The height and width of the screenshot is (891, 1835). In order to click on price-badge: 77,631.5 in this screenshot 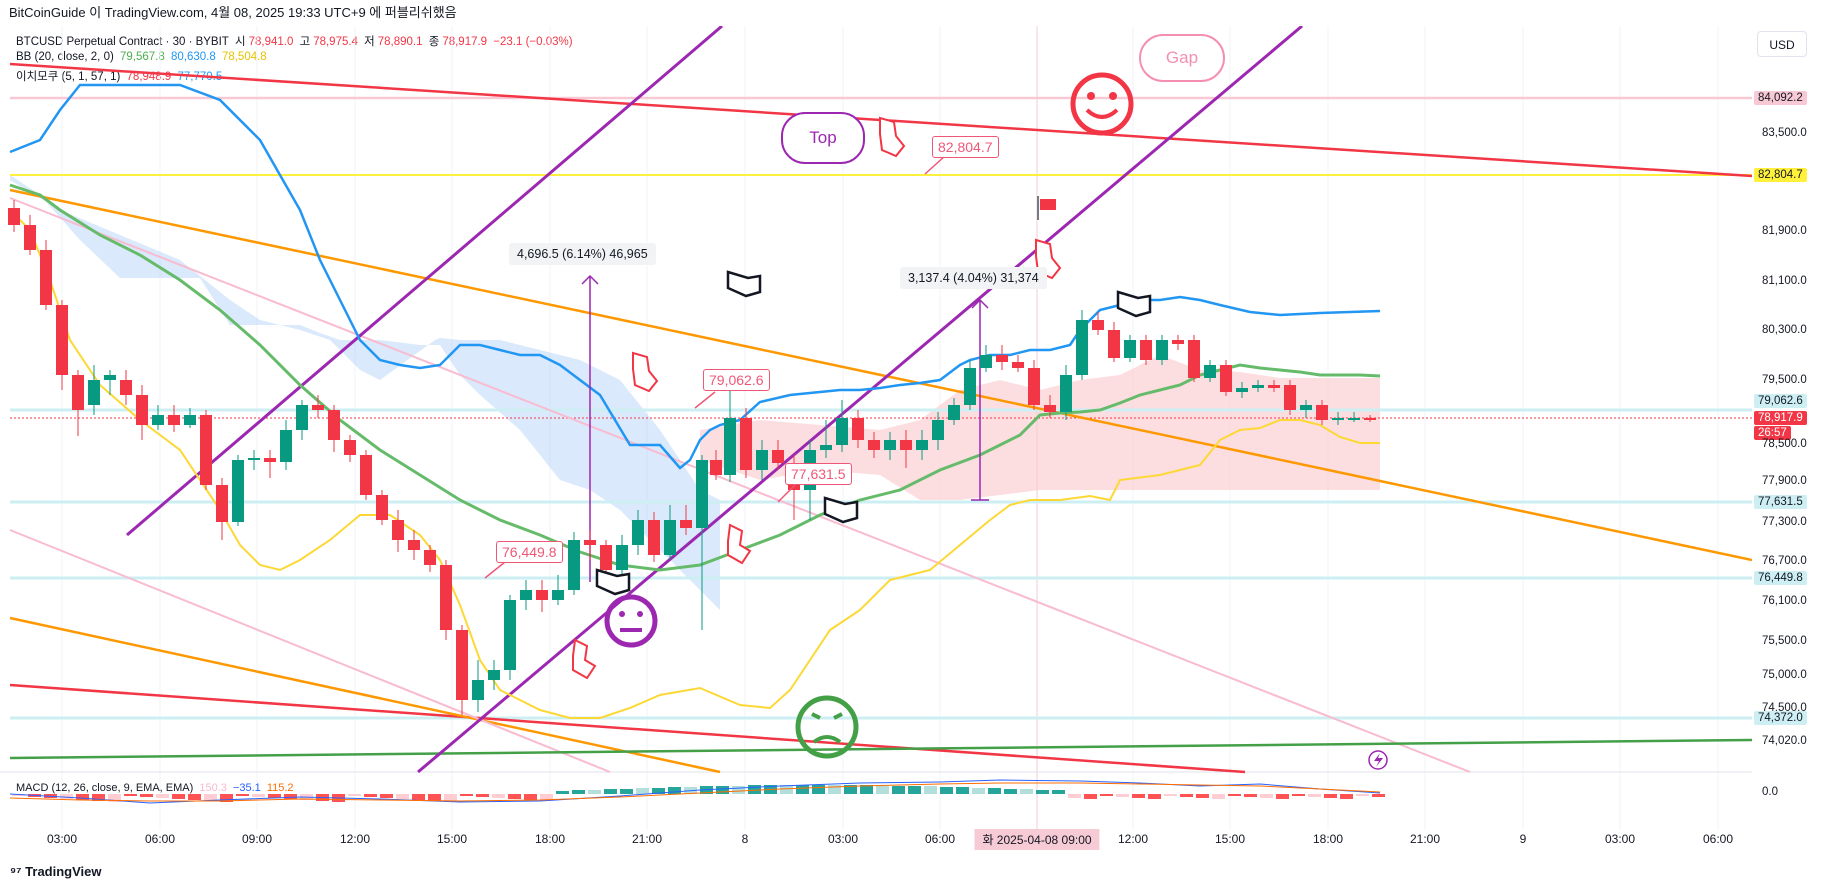, I will do `click(1780, 502)`.